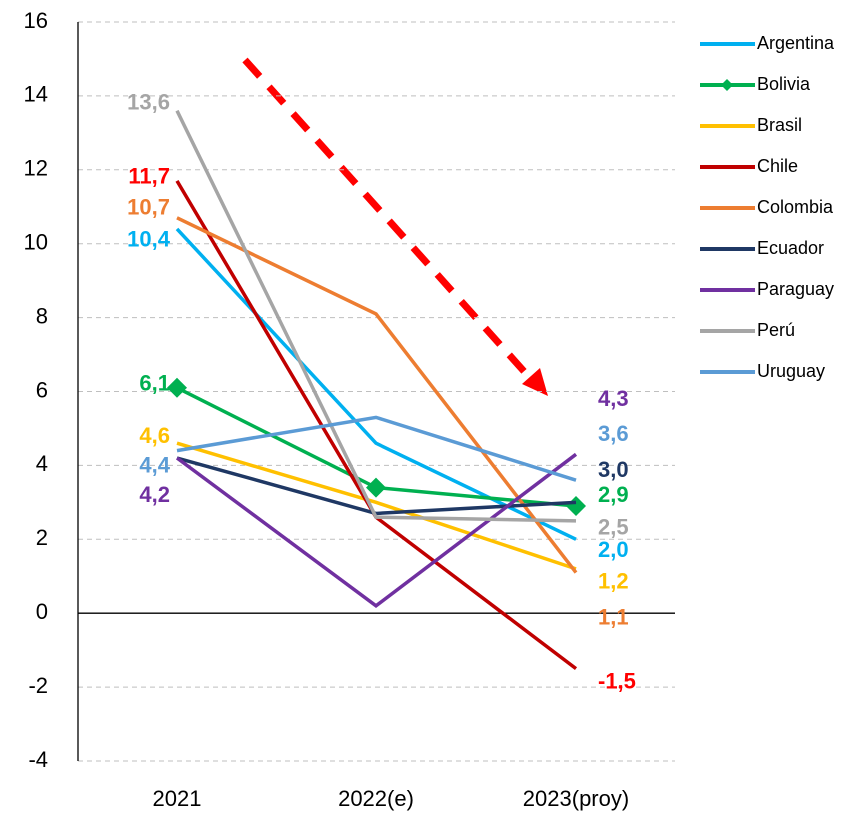  What do you see at coordinates (42, 389) in the screenshot?
I see `y-tick-label: 6` at bounding box center [42, 389].